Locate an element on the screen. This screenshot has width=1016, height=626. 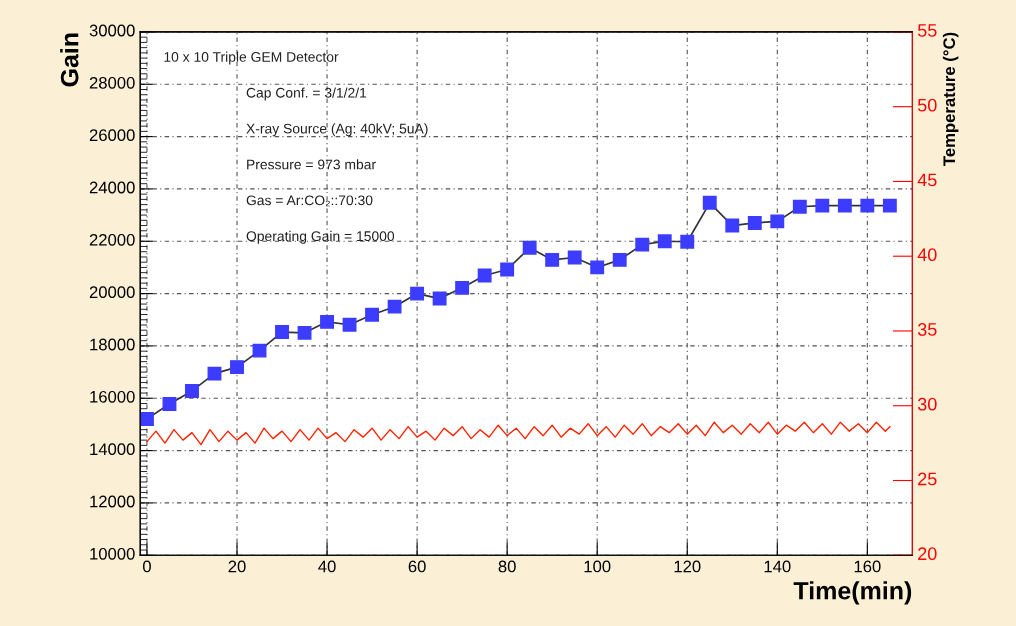
y2-tick-label: 50 is located at coordinates (927, 105).